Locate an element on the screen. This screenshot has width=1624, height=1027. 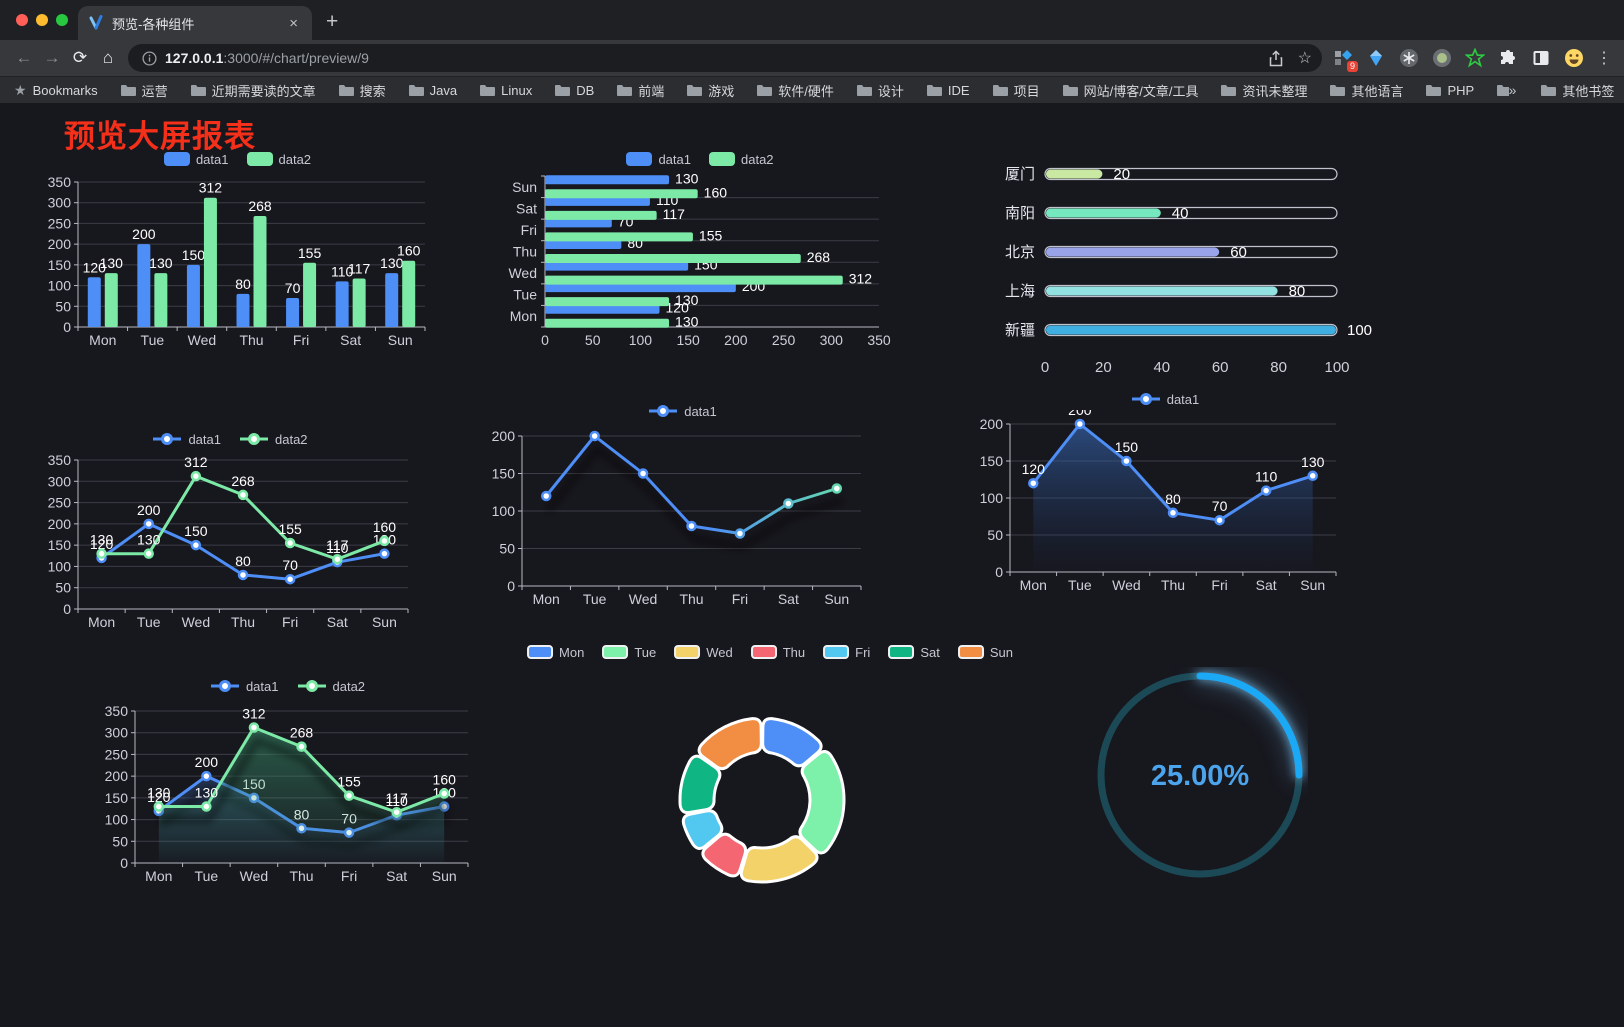
svg-text: Sat is located at coordinates (350, 340).